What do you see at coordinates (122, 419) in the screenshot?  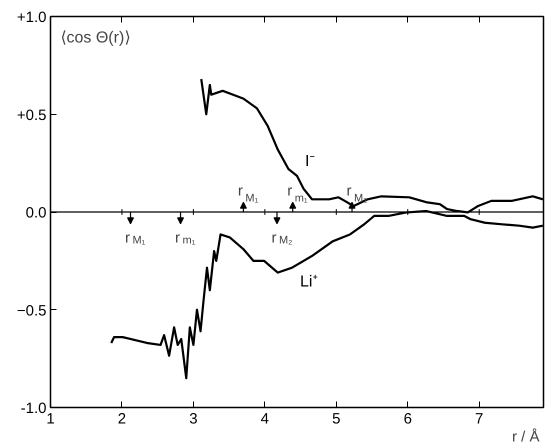 I see `x-tick-label: 2` at bounding box center [122, 419].